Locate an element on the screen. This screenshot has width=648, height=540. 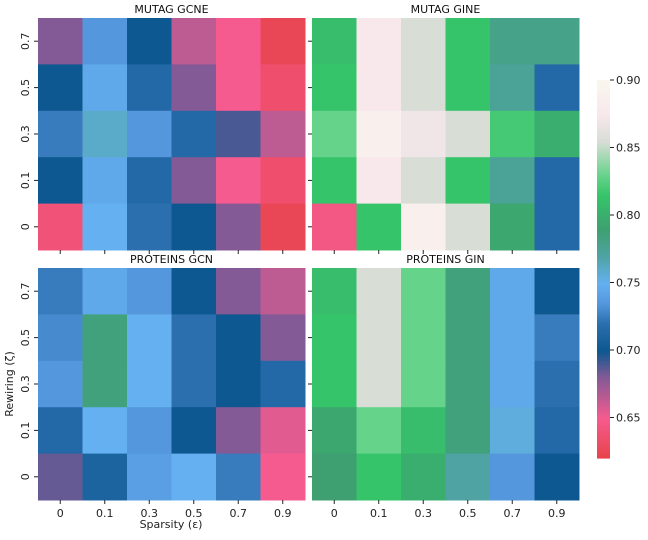
colorbar-tick-label: 0.75 is located at coordinates (628, 283).